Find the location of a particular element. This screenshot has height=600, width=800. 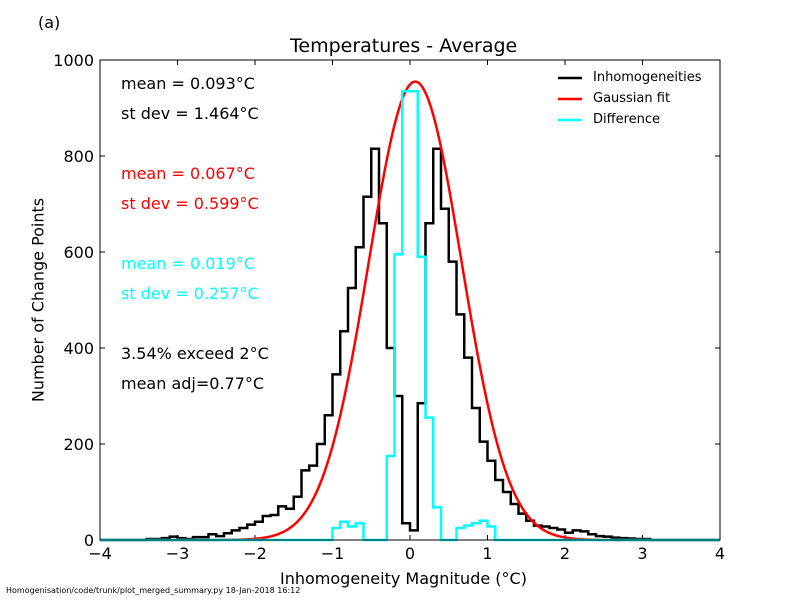

y-tick-label: 600 is located at coordinates (78, 252).